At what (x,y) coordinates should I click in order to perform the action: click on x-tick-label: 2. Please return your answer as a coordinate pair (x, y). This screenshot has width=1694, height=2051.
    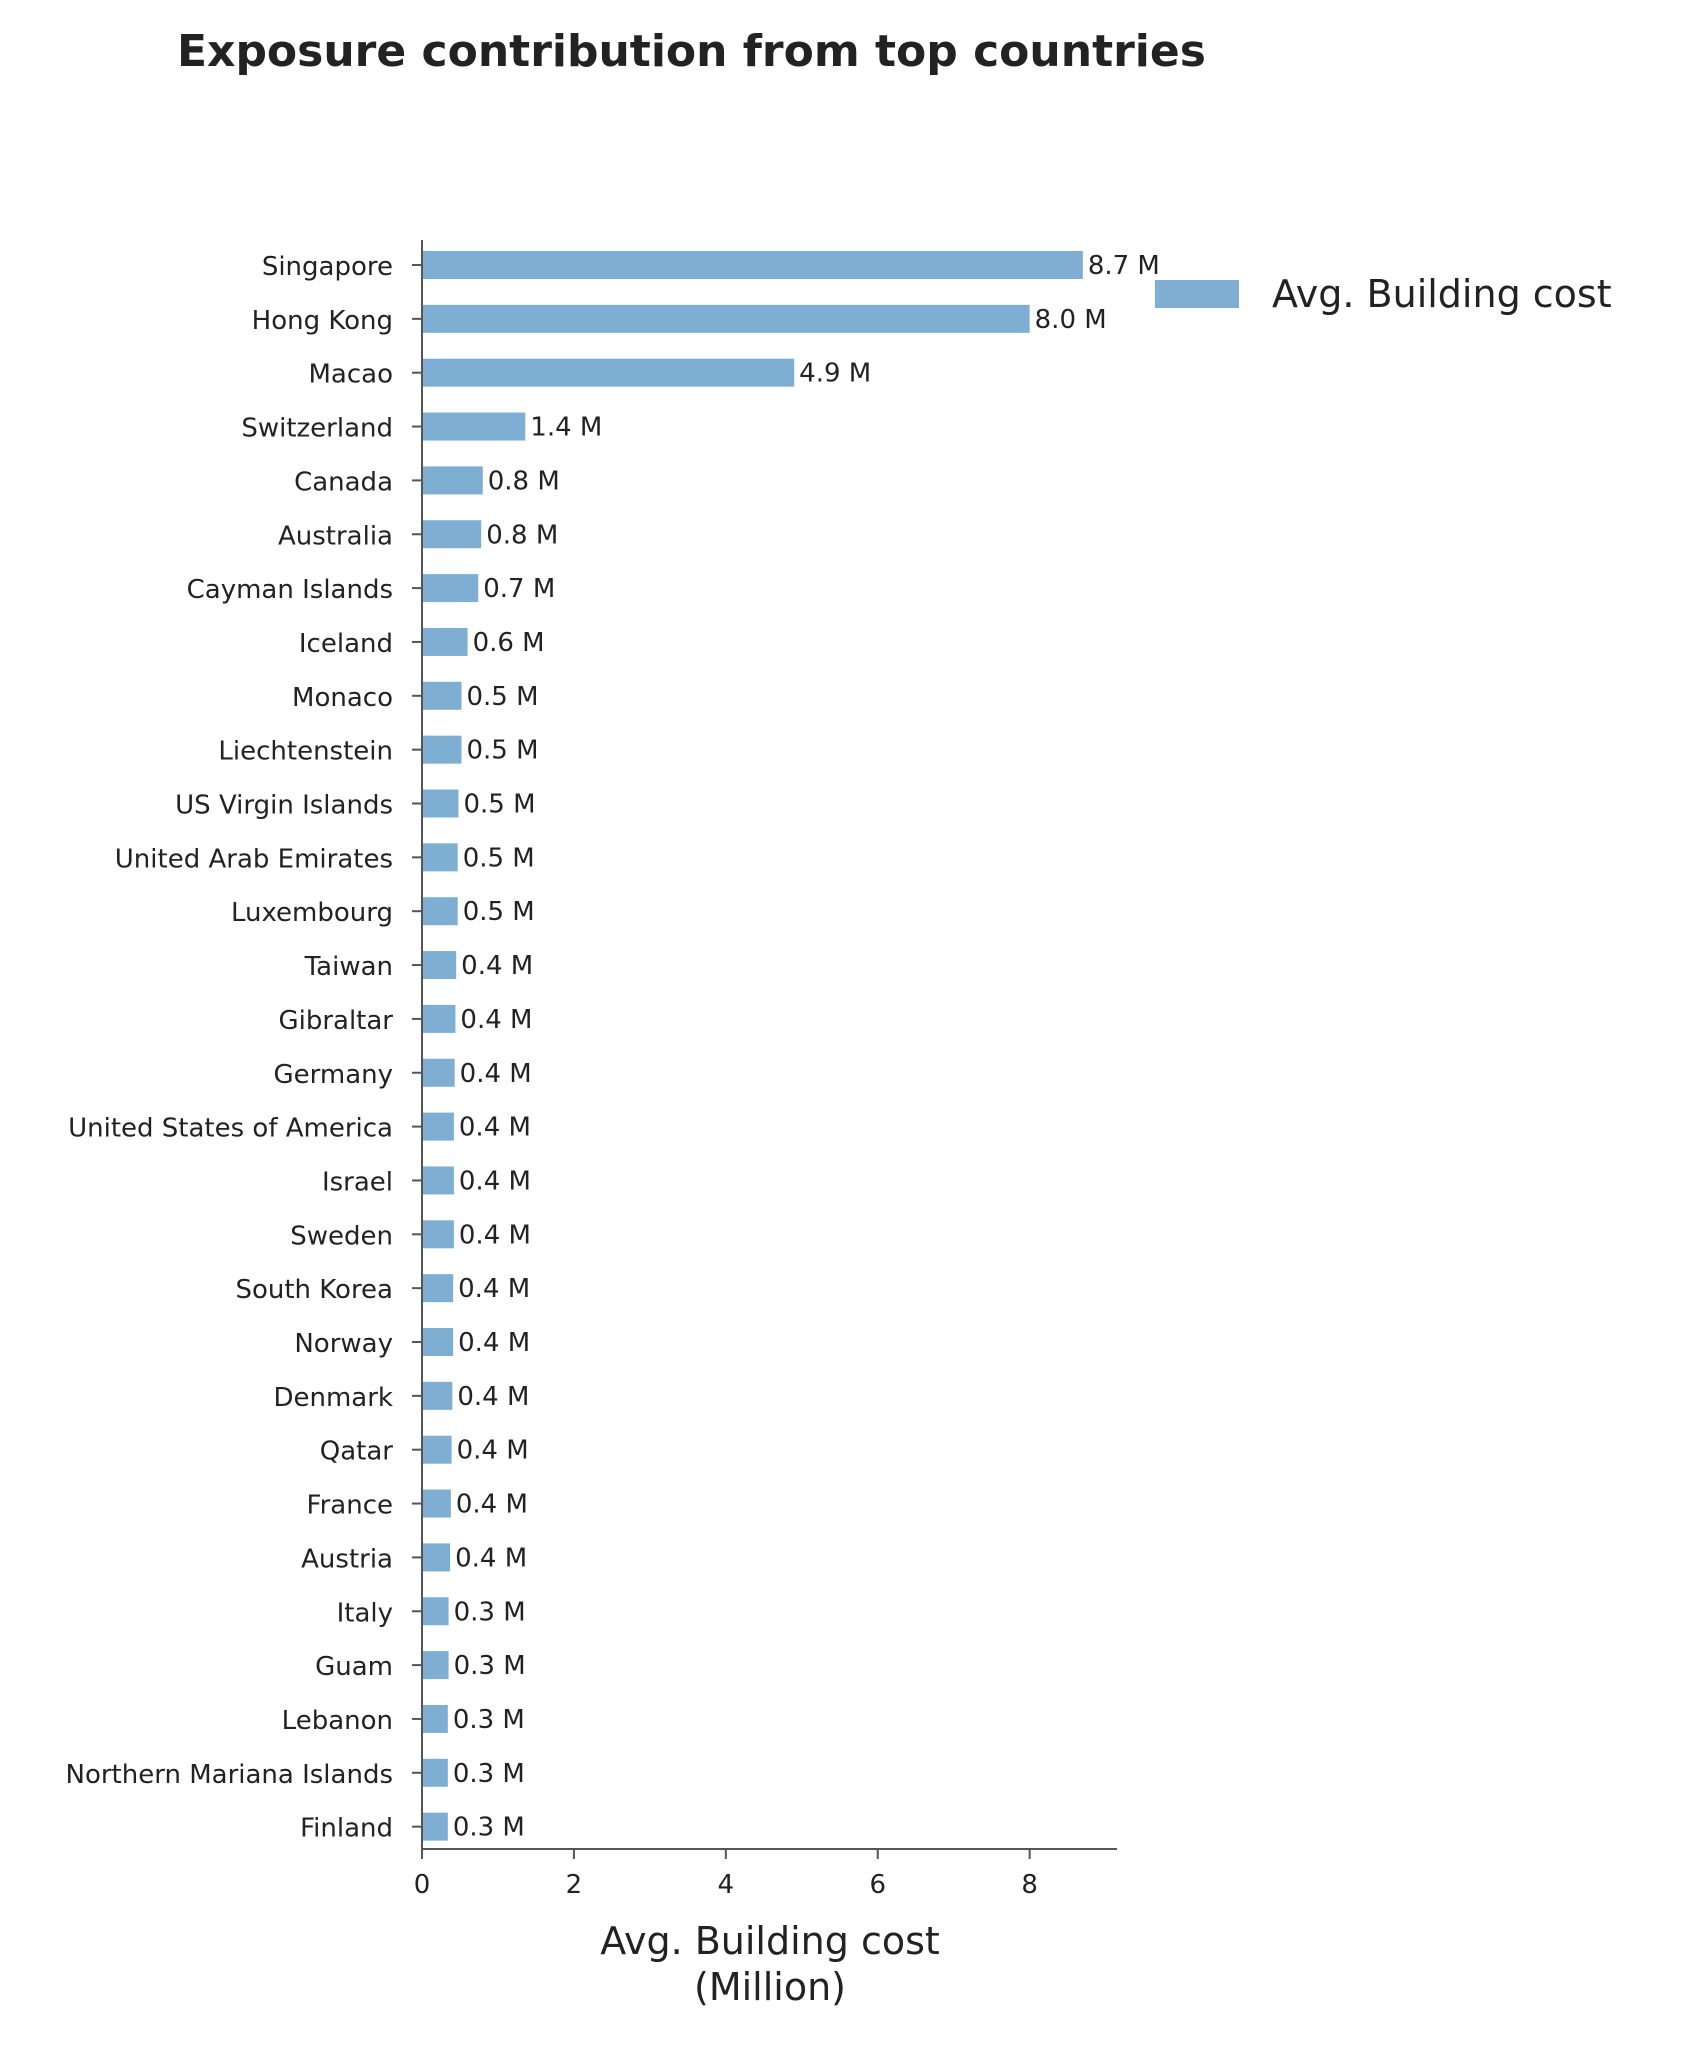
    Looking at the image, I should click on (574, 1885).